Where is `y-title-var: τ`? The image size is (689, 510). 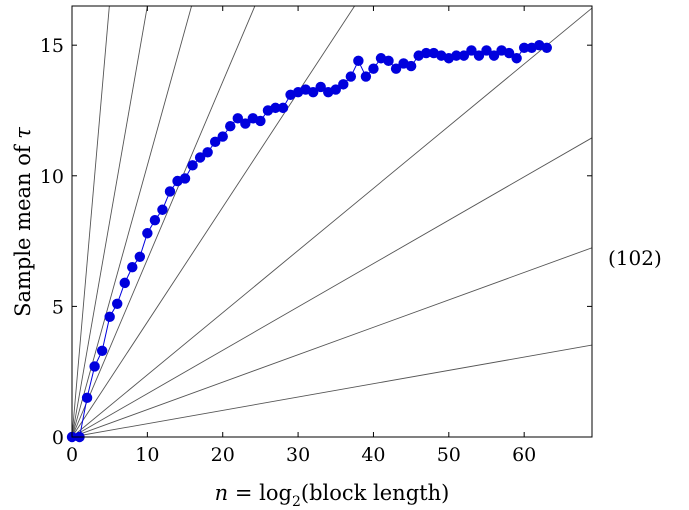
y-title-var: τ is located at coordinates (23, 133).